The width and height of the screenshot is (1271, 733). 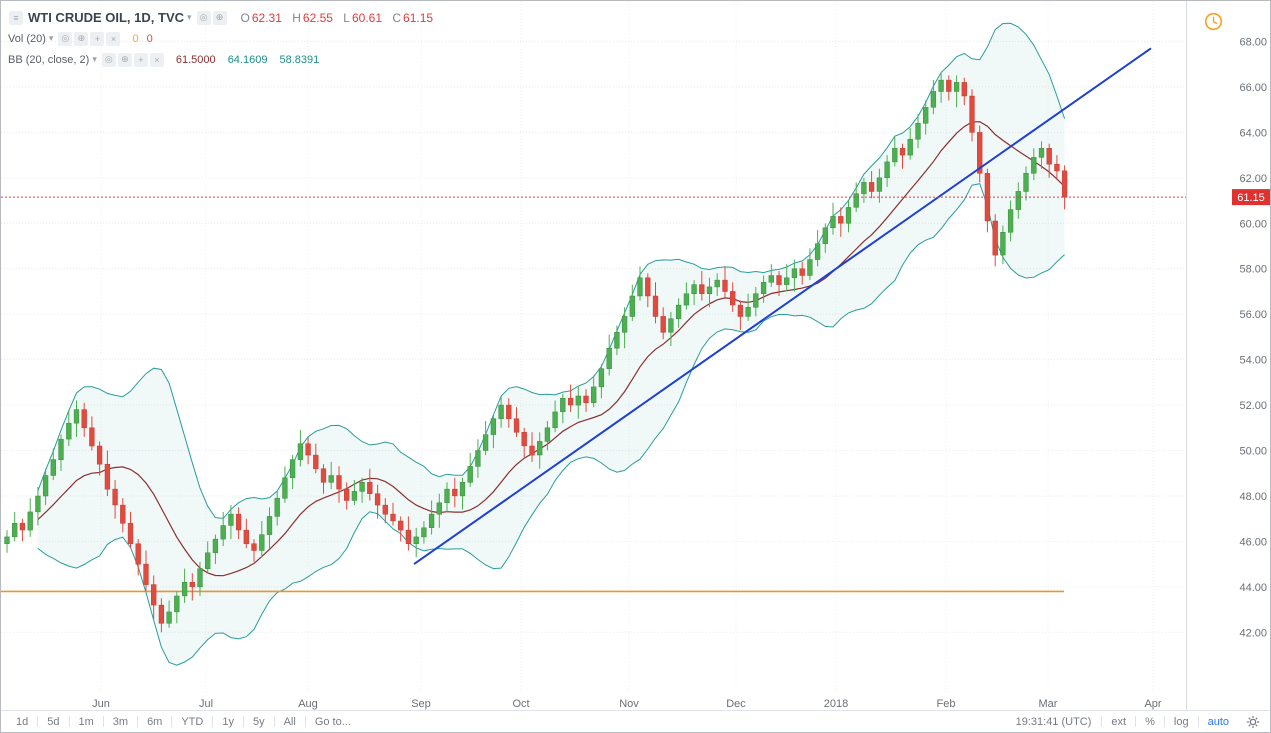 What do you see at coordinates (120, 721) in the screenshot?
I see `range-3m: 3m` at bounding box center [120, 721].